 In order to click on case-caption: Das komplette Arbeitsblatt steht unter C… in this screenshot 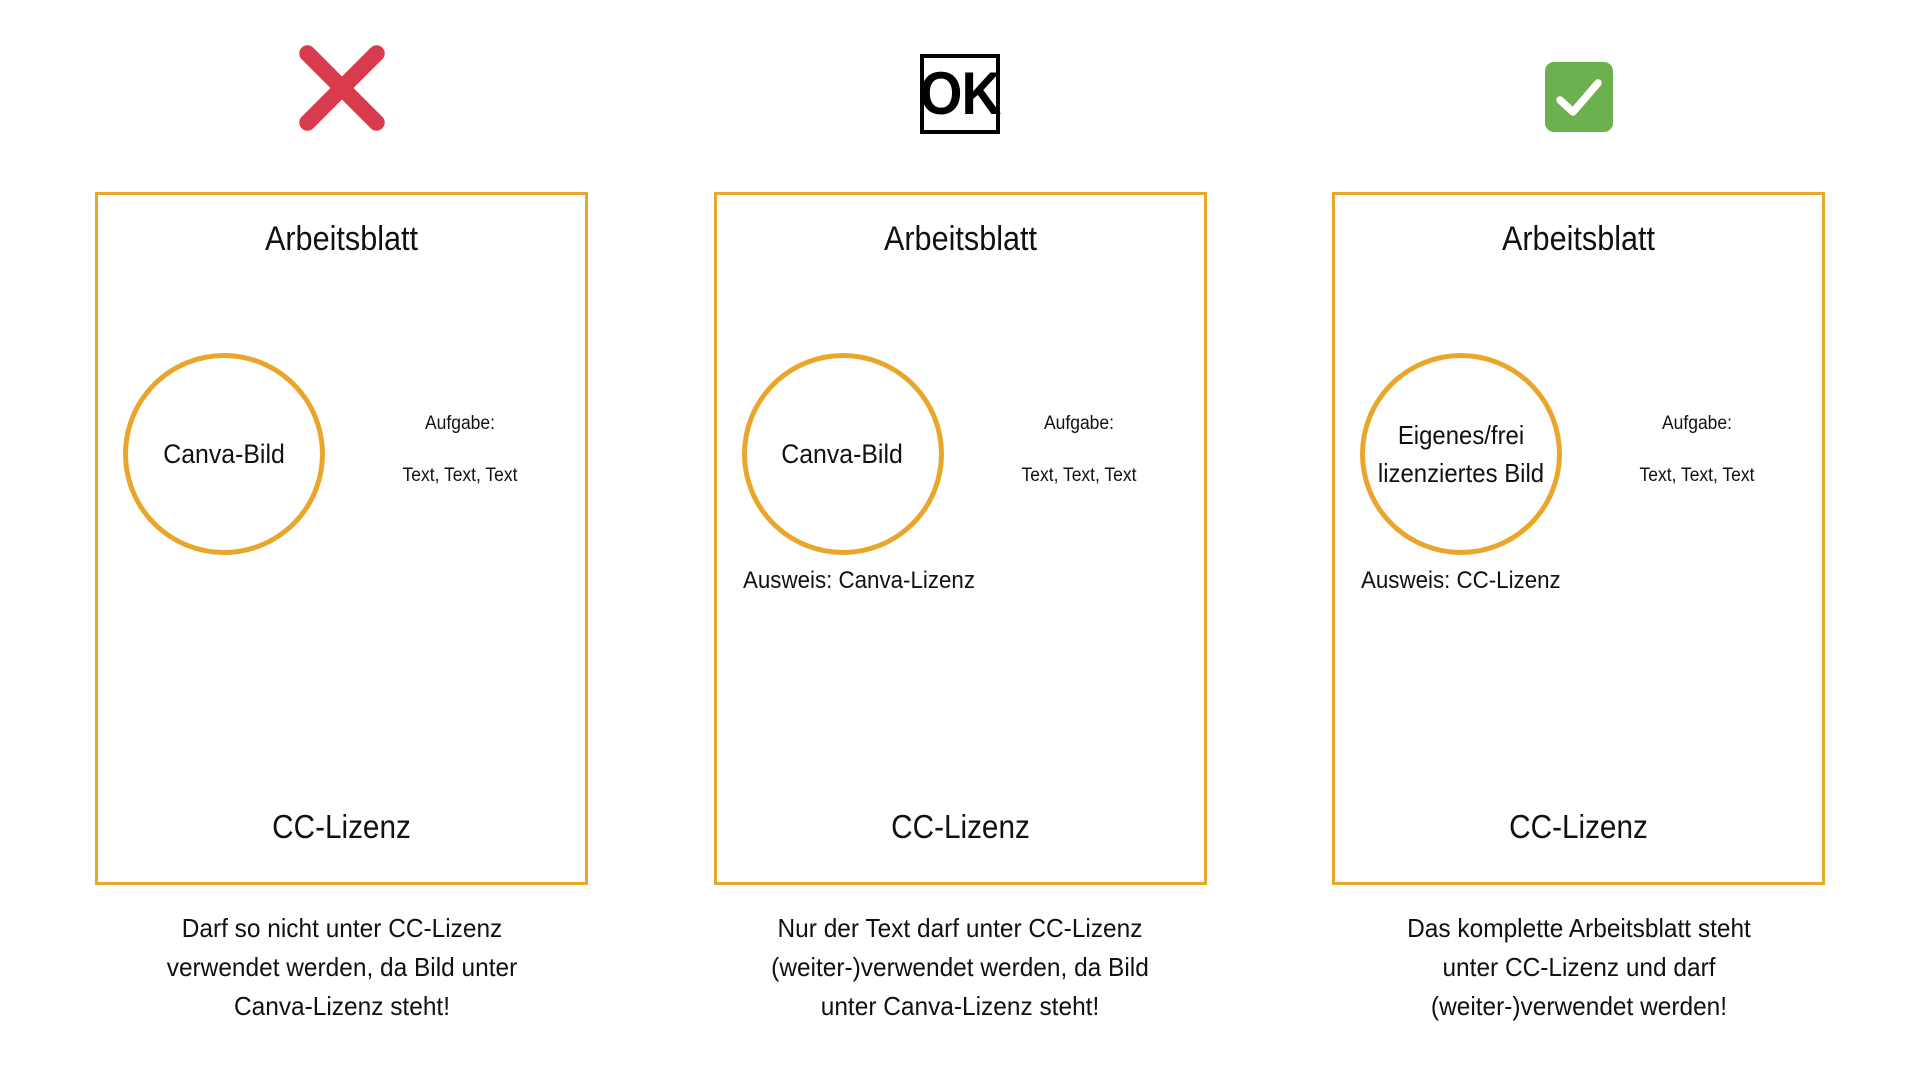, I will do `click(1578, 967)`.